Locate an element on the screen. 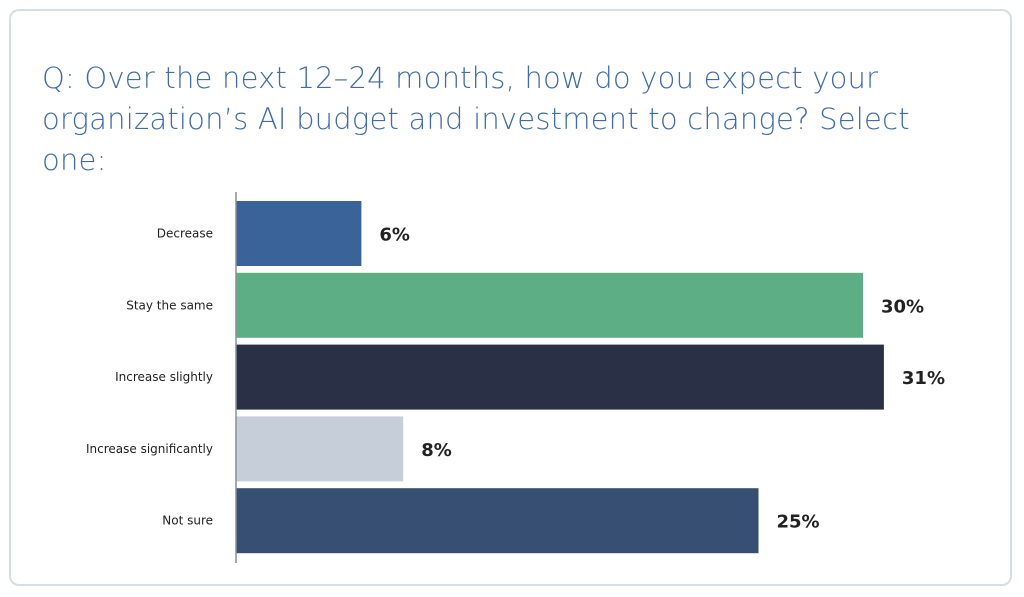  data-label: 30% is located at coordinates (902, 306).